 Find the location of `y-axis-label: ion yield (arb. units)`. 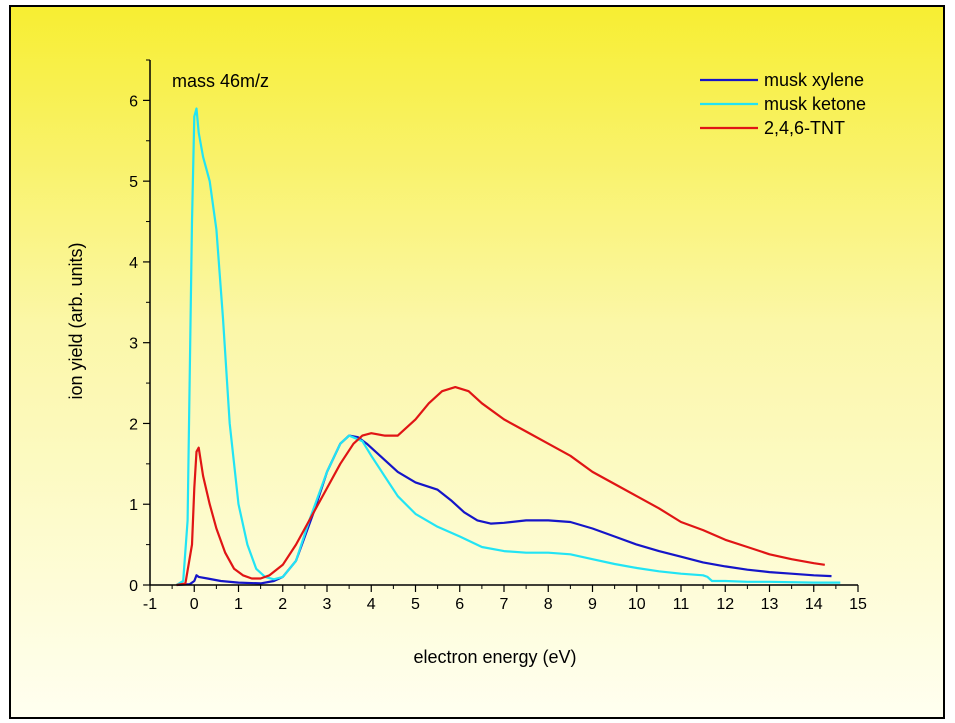

y-axis-label: ion yield (arb. units) is located at coordinates (76, 320).